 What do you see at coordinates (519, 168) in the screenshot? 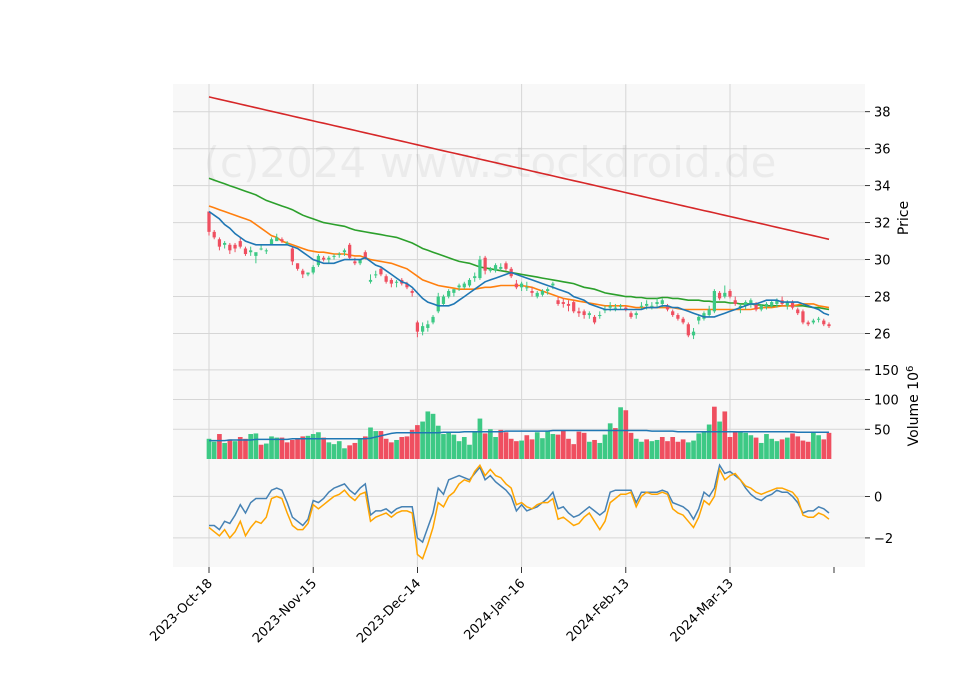
I see `ma-200-line` at bounding box center [519, 168].